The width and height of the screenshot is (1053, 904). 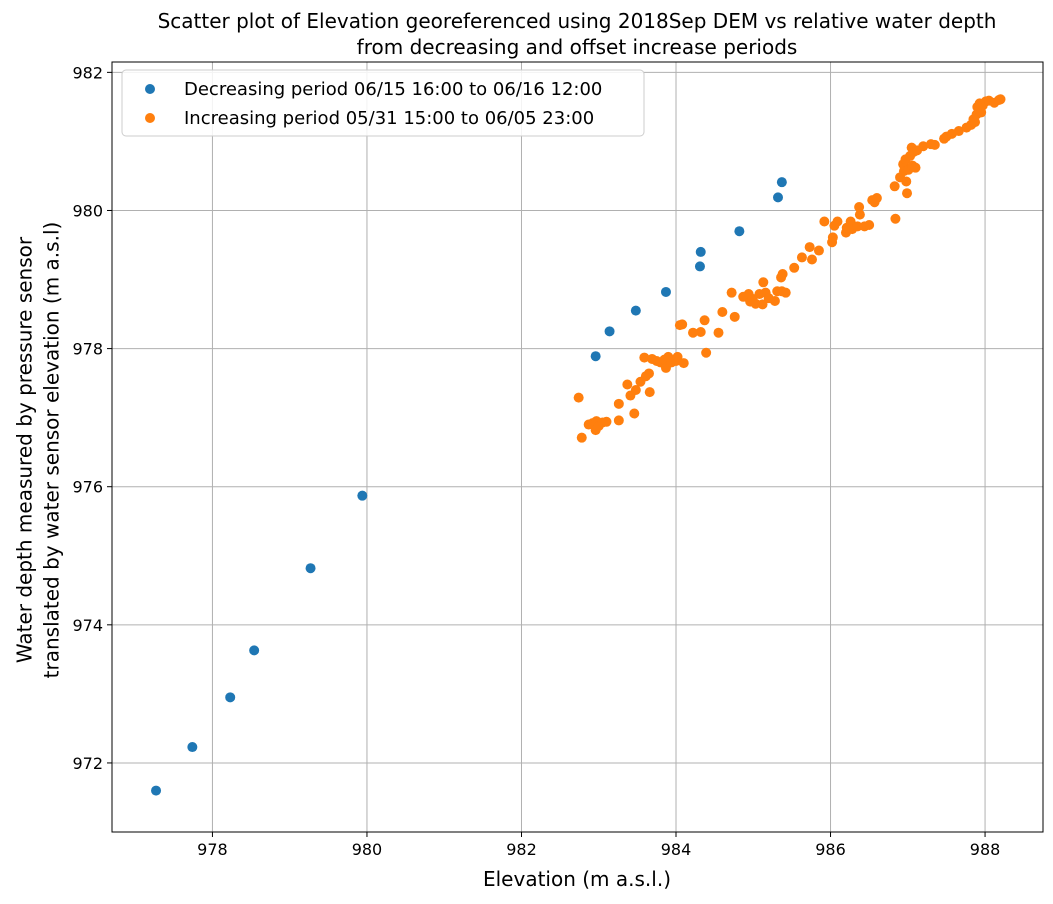 What do you see at coordinates (87, 625) in the screenshot?
I see `y-tick-label: 974` at bounding box center [87, 625].